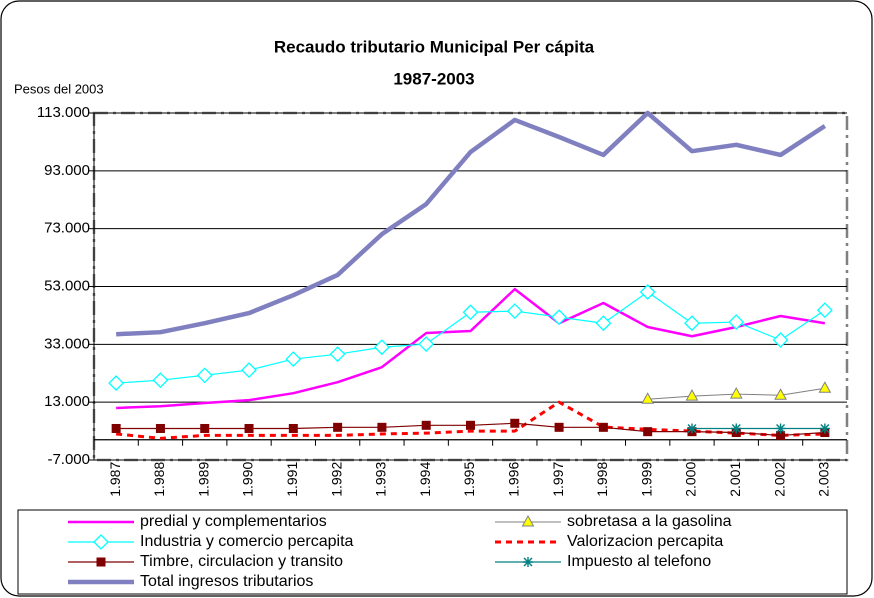 This screenshot has width=874, height=598. What do you see at coordinates (63, 112) in the screenshot?
I see `y-tick-label: 113.000` at bounding box center [63, 112].